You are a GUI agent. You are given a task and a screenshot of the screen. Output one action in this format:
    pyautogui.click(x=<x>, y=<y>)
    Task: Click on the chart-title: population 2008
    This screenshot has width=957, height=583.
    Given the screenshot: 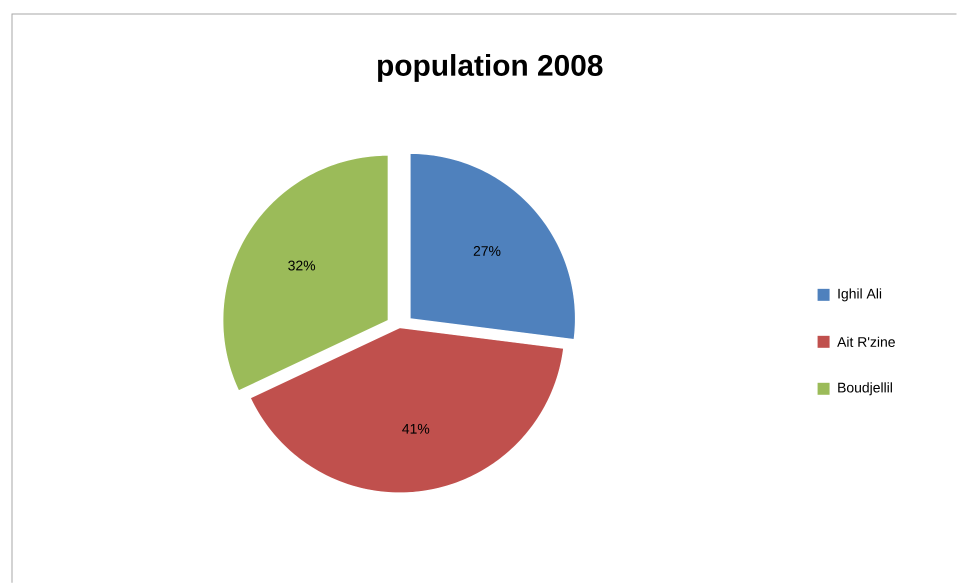 What is the action you would take?
    pyautogui.click(x=490, y=68)
    